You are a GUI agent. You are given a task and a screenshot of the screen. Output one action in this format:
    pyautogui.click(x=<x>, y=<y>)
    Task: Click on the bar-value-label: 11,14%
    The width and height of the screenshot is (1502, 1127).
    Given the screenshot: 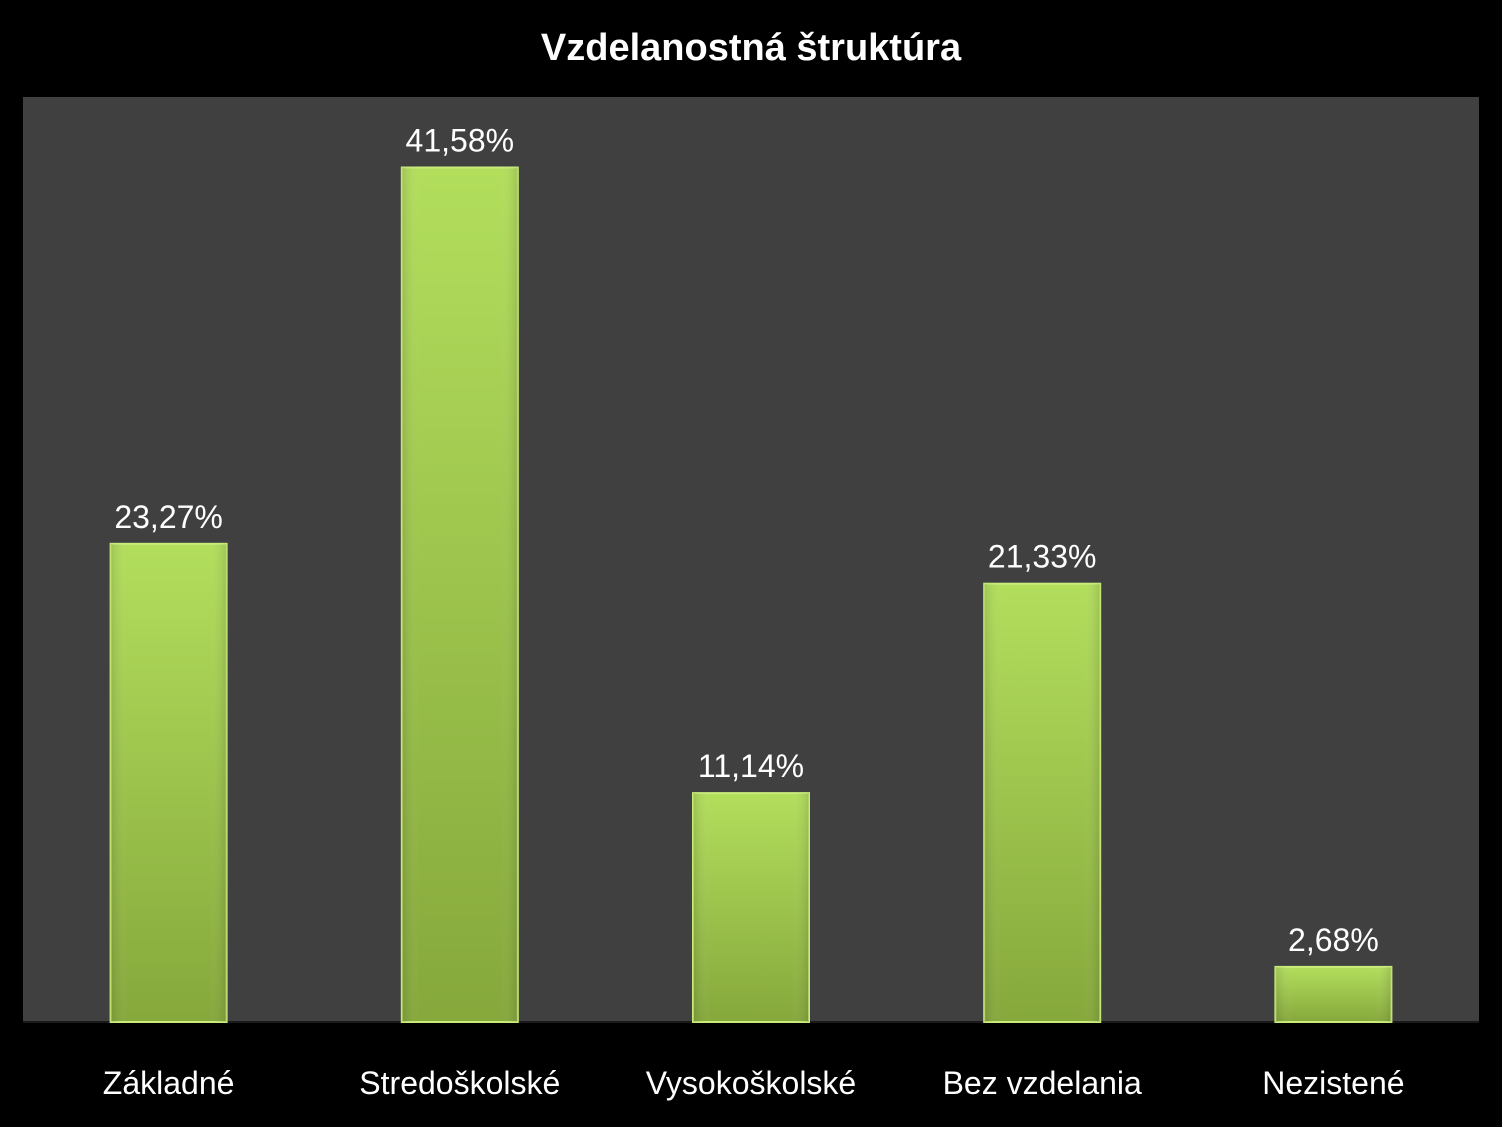 What is the action you would take?
    pyautogui.click(x=751, y=766)
    